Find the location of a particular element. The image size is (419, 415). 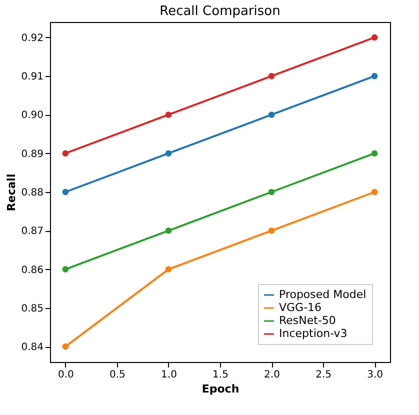

legend-label: ResNet-50 is located at coordinates (307, 320).